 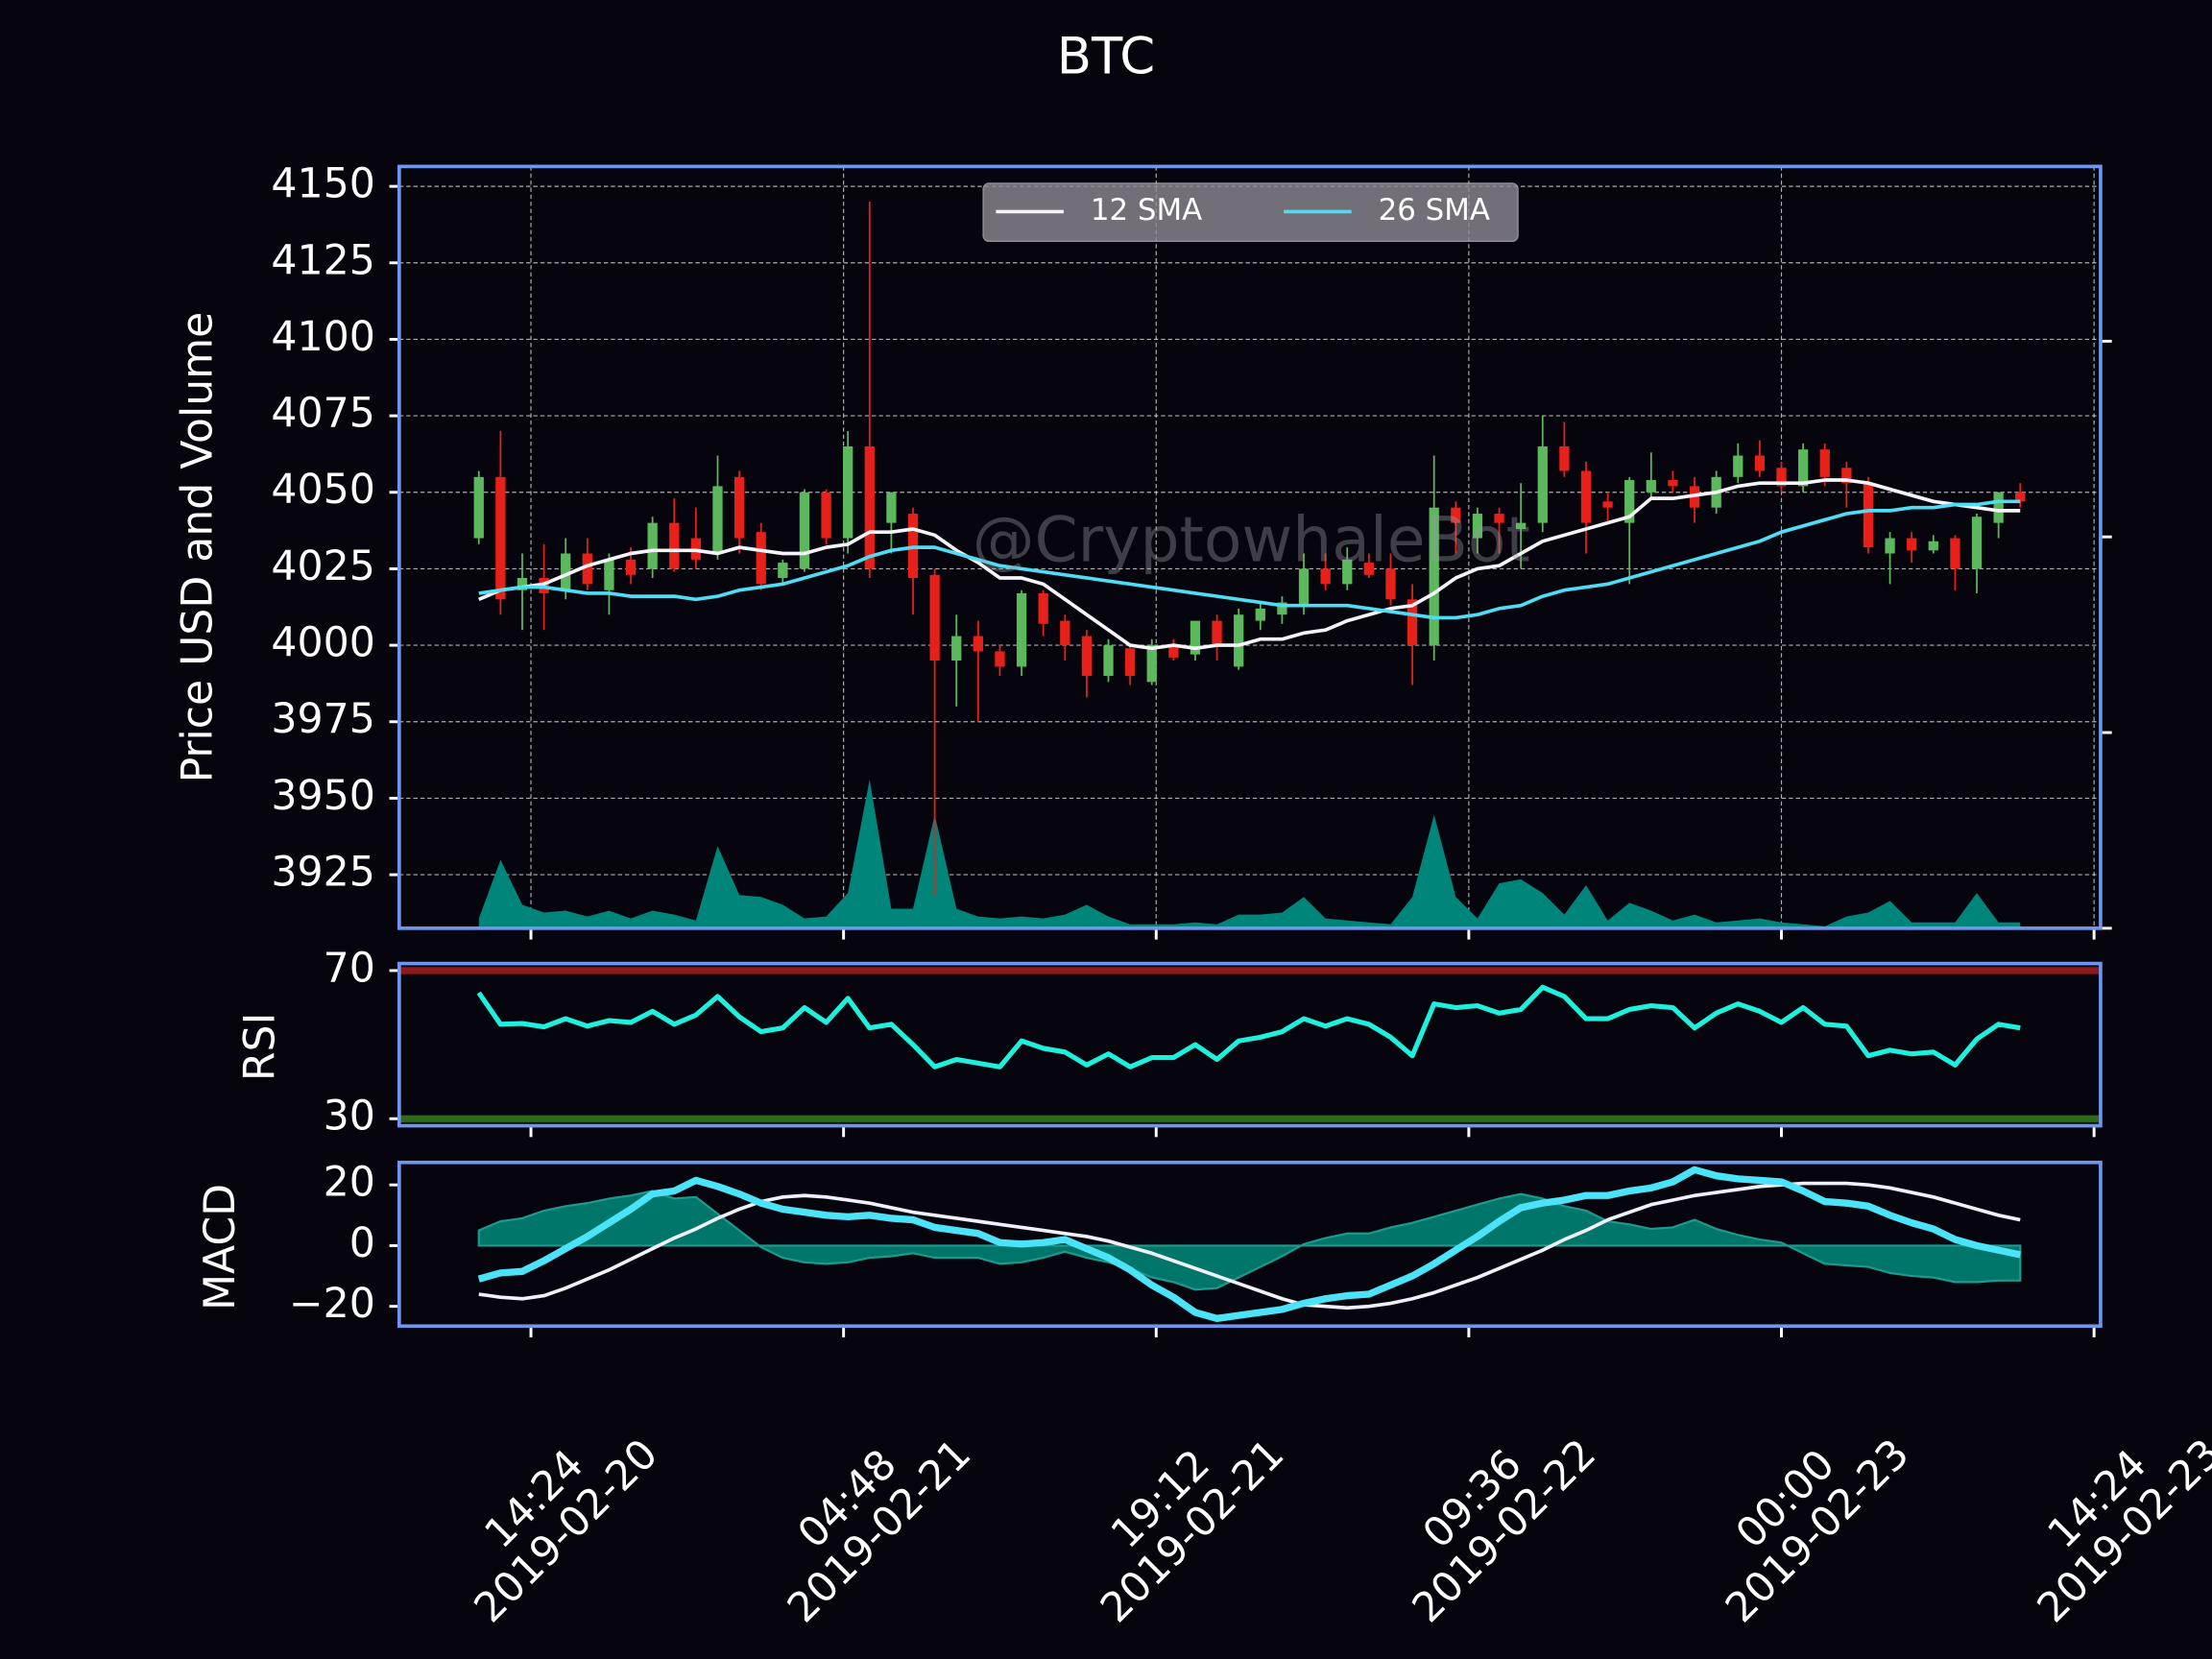 What do you see at coordinates (350, 1117) in the screenshot?
I see `y-tick-label: 30` at bounding box center [350, 1117].